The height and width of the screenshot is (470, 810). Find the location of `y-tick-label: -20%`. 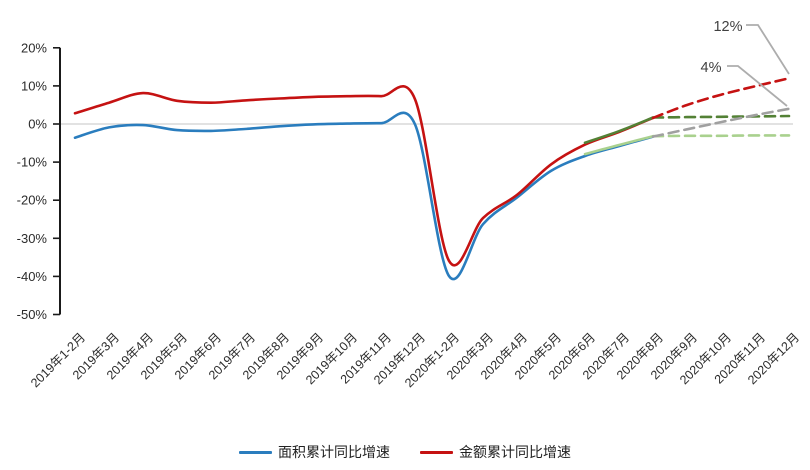

y-tick-label: -20% is located at coordinates (32, 200).